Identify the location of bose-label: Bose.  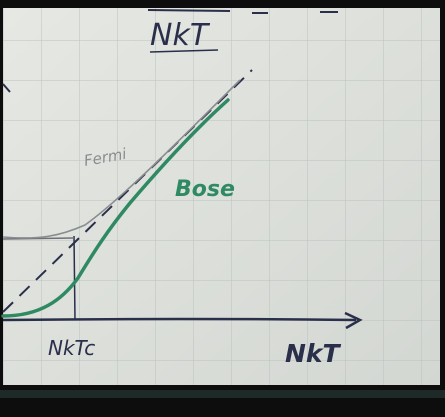
(205, 189).